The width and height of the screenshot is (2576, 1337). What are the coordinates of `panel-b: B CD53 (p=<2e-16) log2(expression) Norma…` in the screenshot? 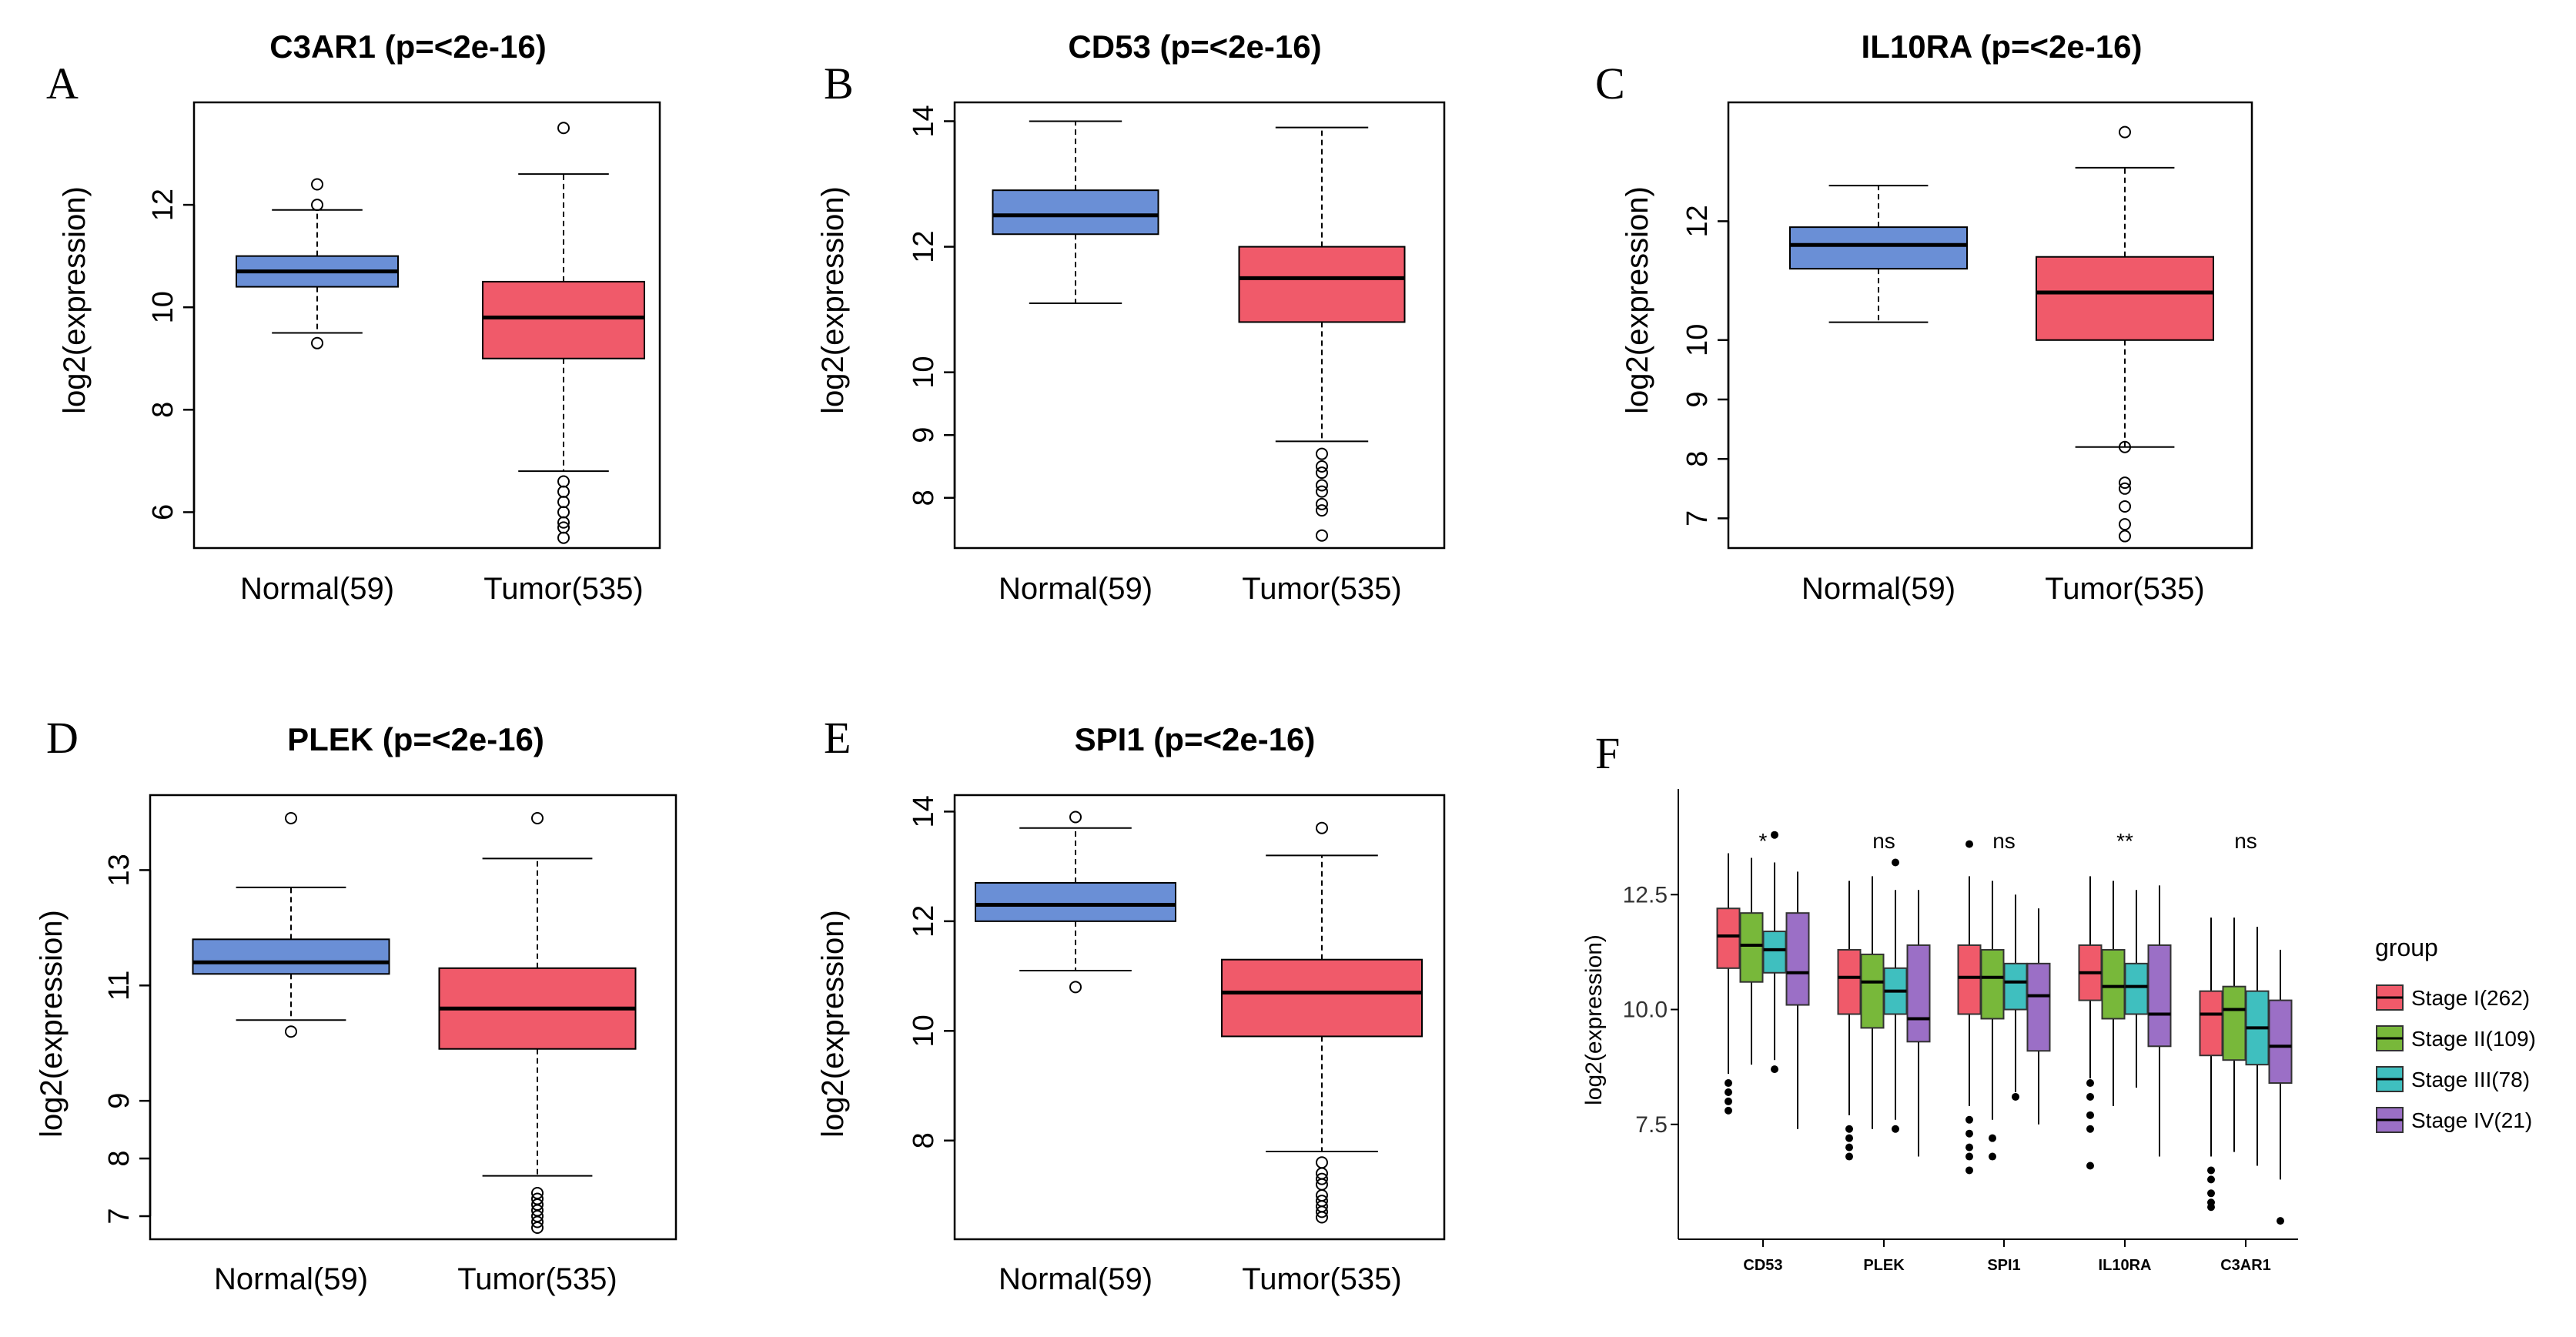 It's located at (1131, 317).